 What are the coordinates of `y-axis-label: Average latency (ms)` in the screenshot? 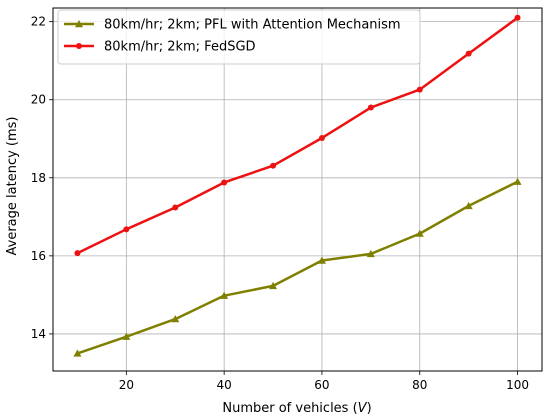 It's located at (12, 186).